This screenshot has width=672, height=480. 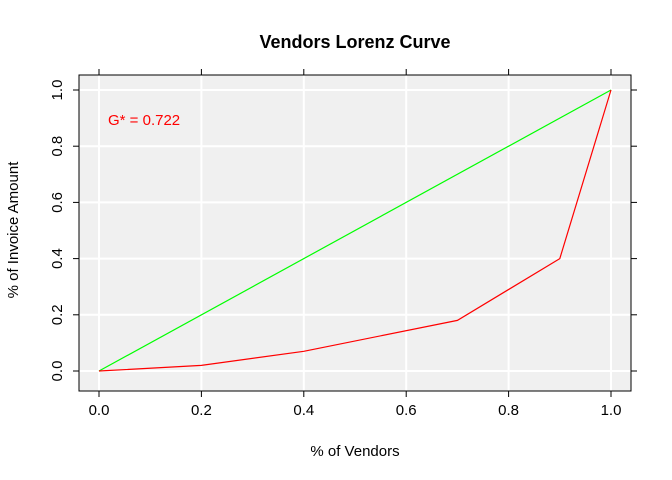 I want to click on x-tick-label: 1.0, so click(x=611, y=410).